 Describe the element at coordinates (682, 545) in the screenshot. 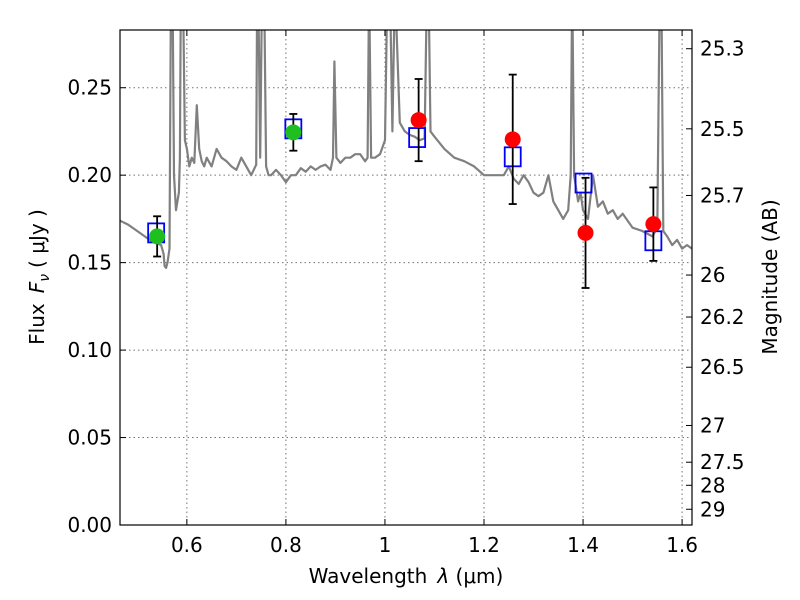

I see `x-tick-label: 1.6` at that location.